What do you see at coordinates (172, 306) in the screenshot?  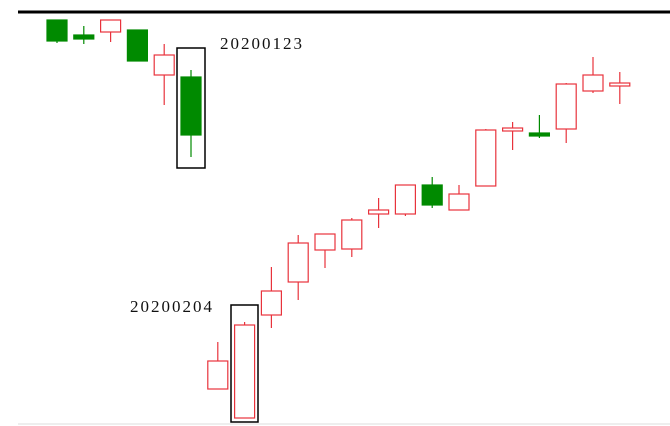 I see `annotation: 20200204` at bounding box center [172, 306].